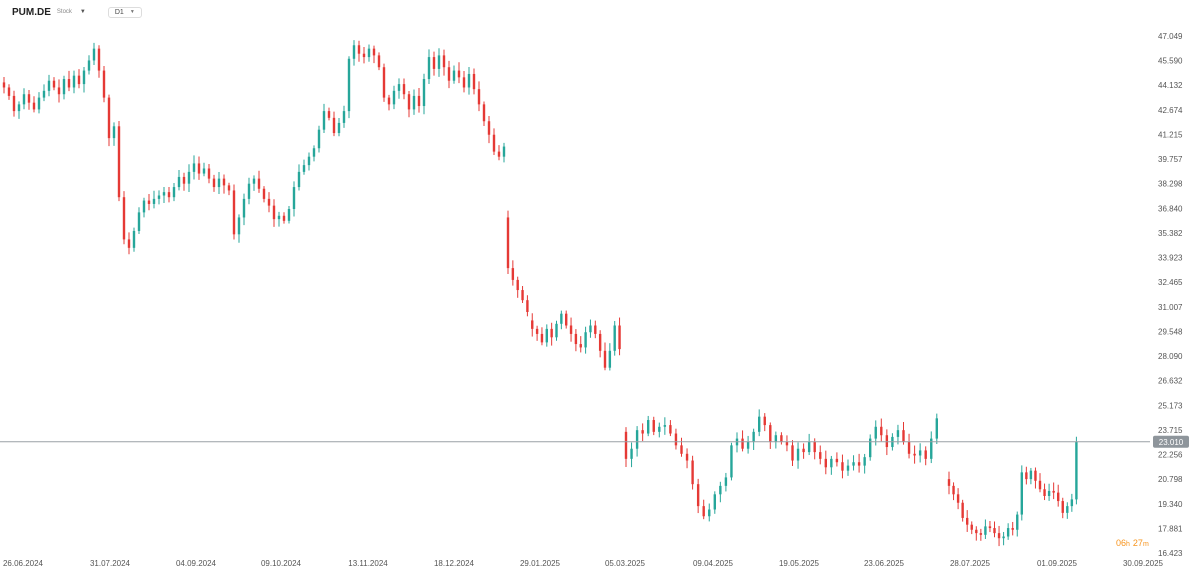 Image resolution: width=1199 pixels, height=573 pixels. Describe the element at coordinates (1128, 544) in the screenshot. I see `countdown-hours-unit: h` at that location.